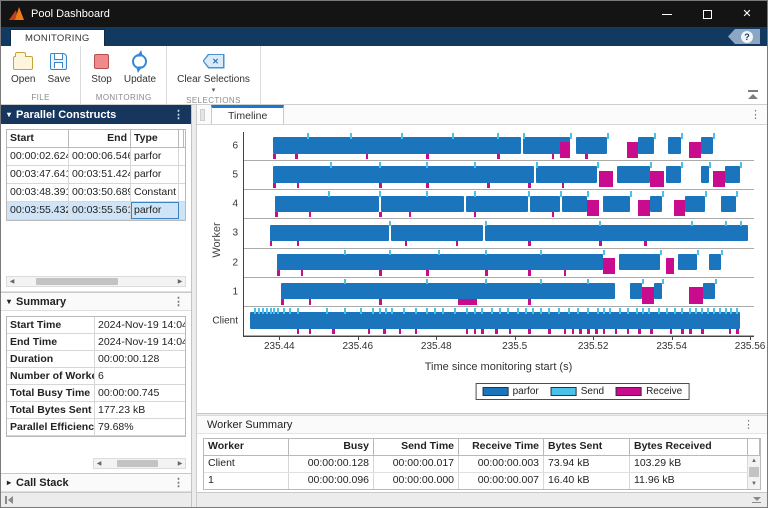  I want to click on table-cell: 00:03:48.391, so click(38, 192).